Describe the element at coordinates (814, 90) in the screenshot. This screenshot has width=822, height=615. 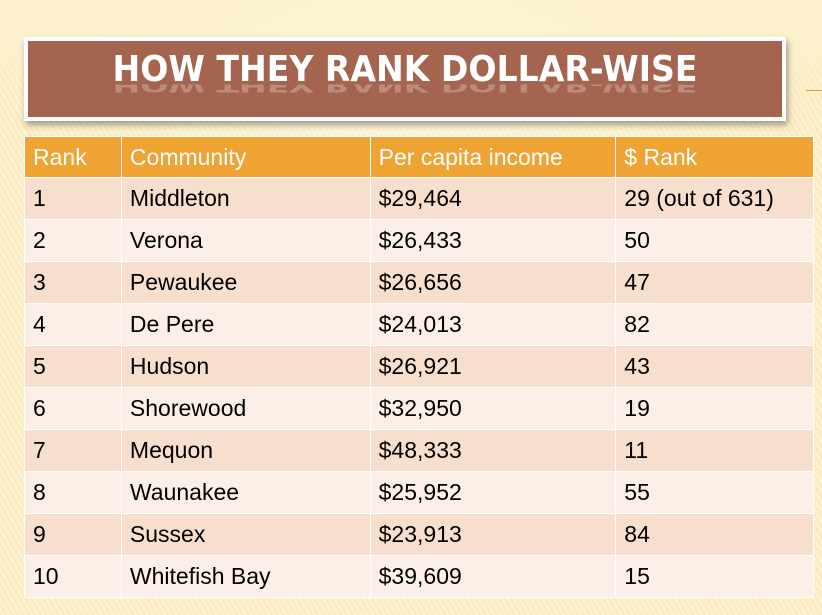
I see `accent-line` at that location.